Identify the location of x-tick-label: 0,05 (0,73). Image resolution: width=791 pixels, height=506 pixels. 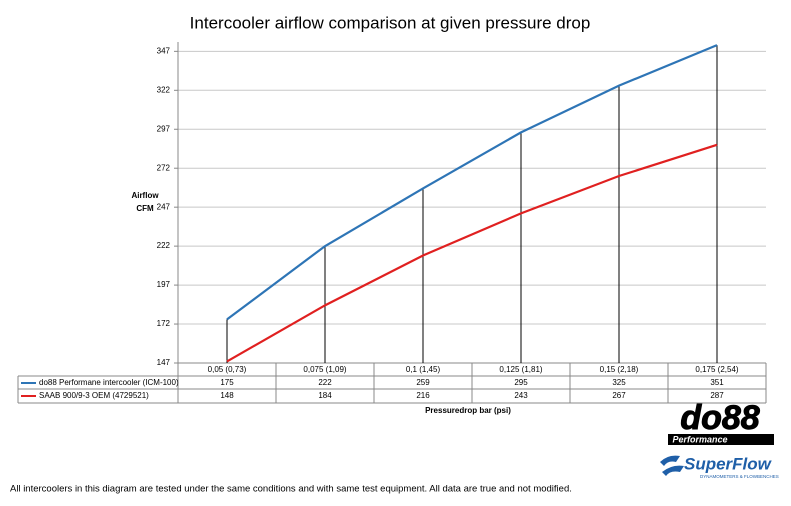
(227, 369).